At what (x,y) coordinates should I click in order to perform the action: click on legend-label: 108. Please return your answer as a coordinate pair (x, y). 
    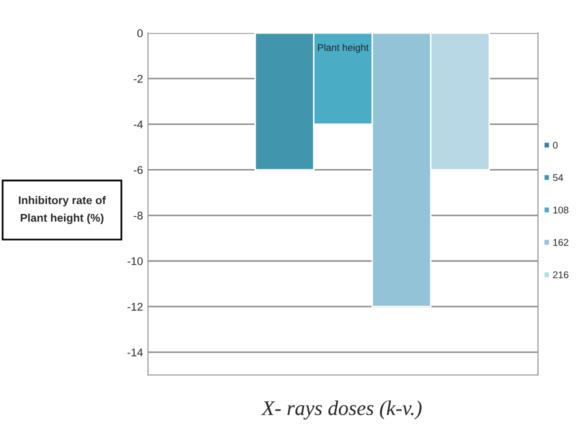
    Looking at the image, I should click on (560, 210).